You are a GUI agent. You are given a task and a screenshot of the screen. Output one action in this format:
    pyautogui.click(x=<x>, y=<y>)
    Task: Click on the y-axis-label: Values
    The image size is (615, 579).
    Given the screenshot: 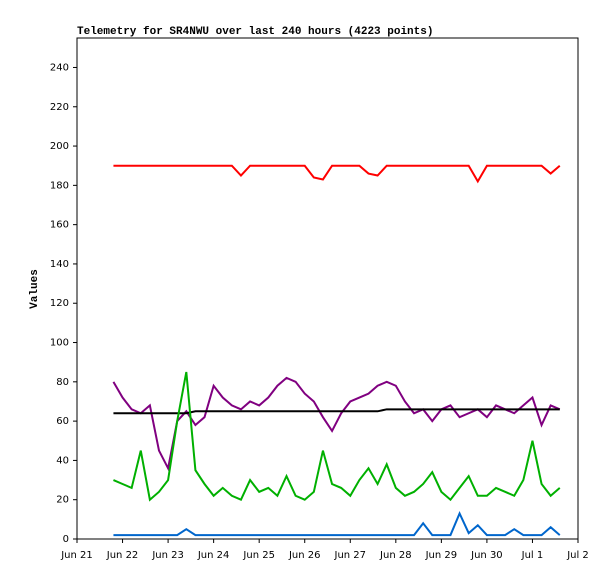 What is the action you would take?
    pyautogui.click(x=35, y=289)
    